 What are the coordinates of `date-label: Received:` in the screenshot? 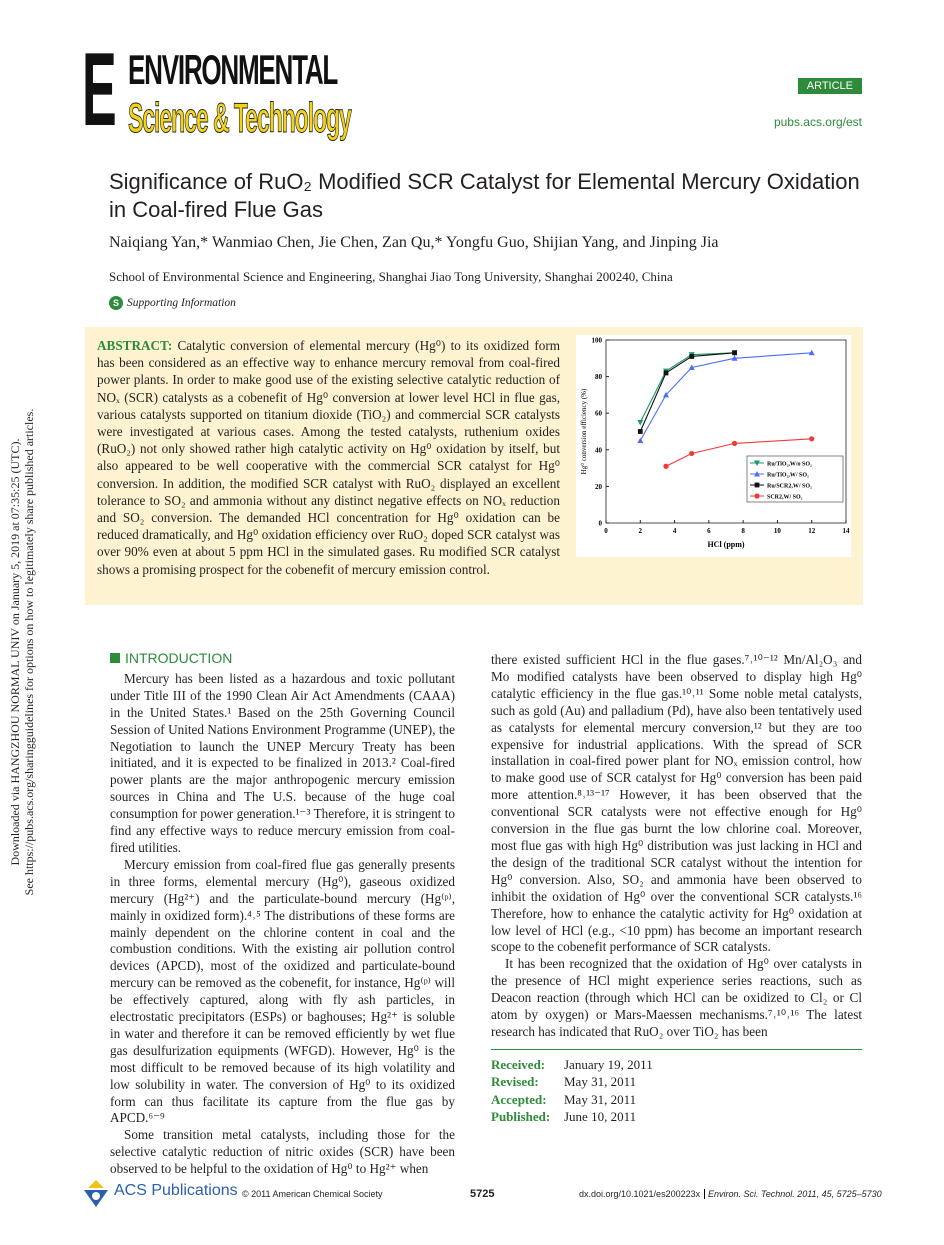 It's located at (518, 1064).